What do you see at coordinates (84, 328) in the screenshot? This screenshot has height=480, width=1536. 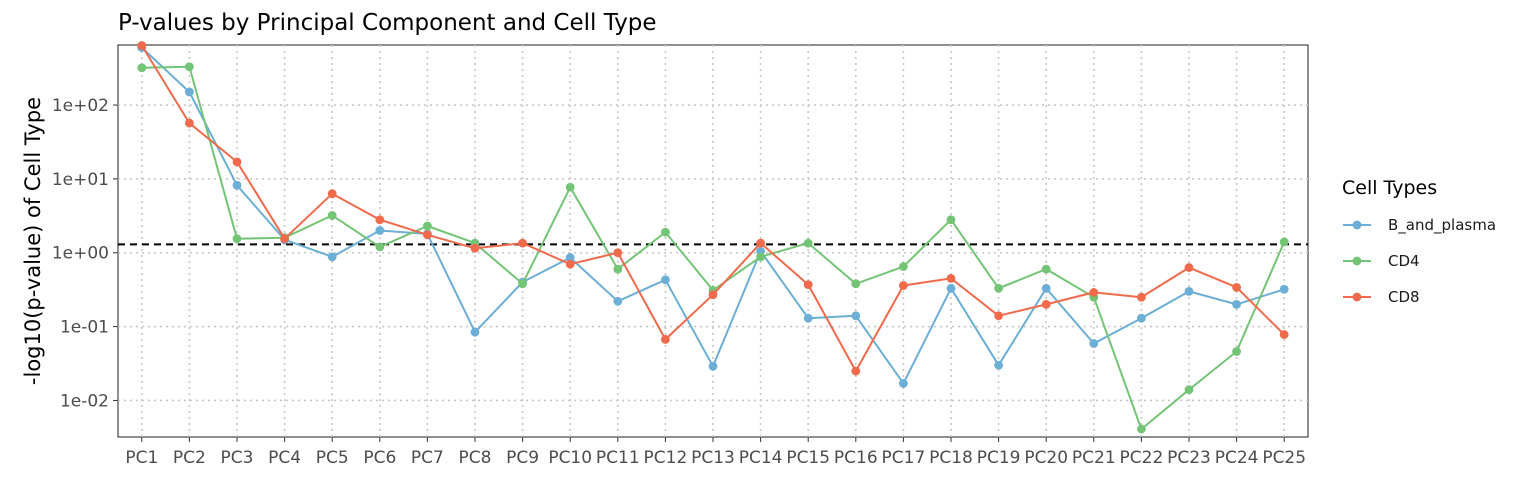 I see `y-tick-label: 1e-01` at bounding box center [84, 328].